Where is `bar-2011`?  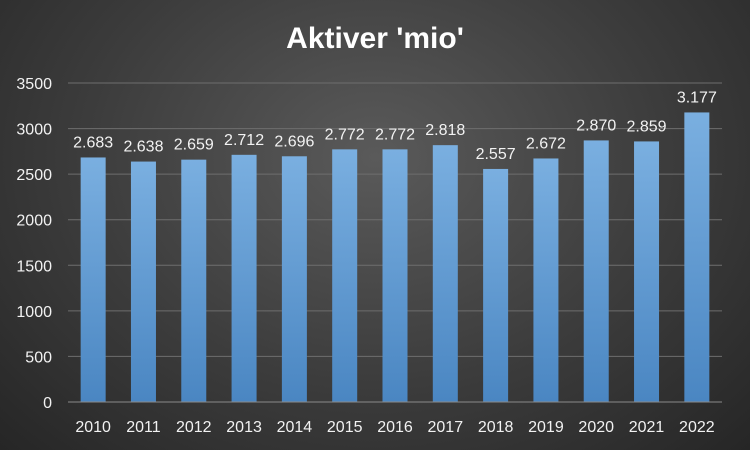 bar-2011 is located at coordinates (143, 281).